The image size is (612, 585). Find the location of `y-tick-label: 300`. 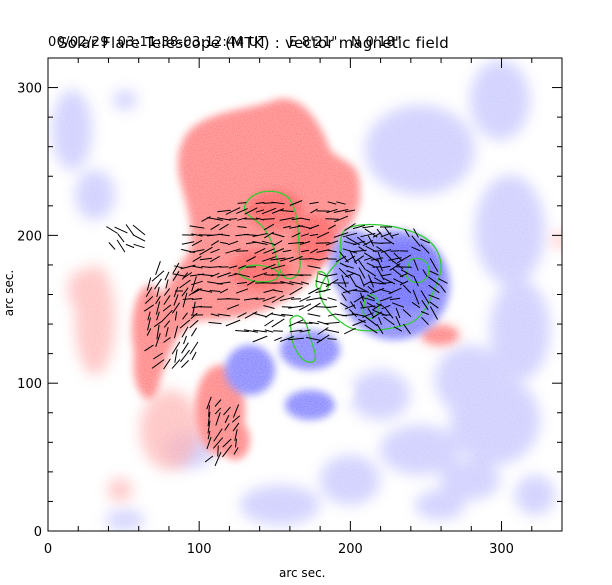

y-tick-label: 300 is located at coordinates (29, 89).